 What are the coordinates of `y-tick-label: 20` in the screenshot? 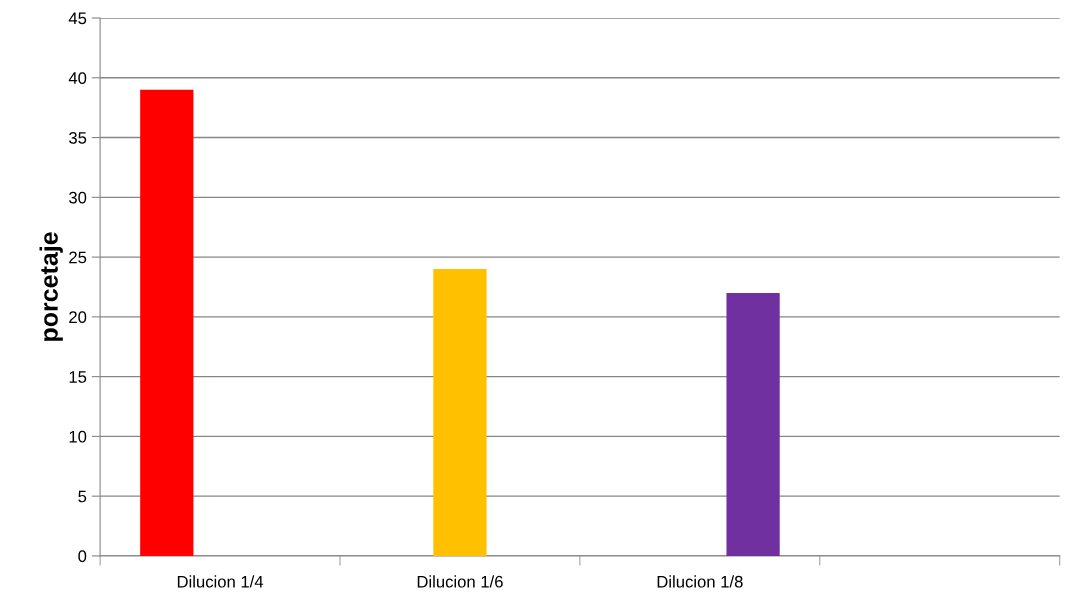 It's located at (78, 317).